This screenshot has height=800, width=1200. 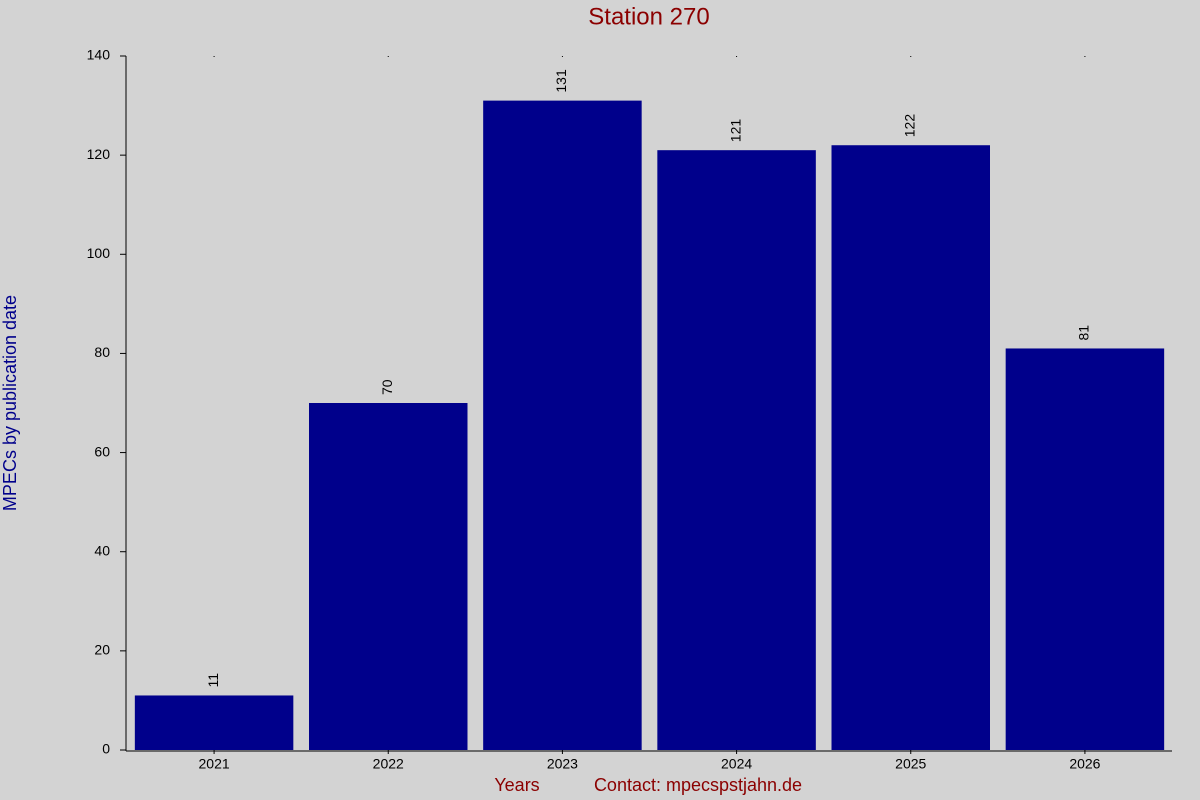 What do you see at coordinates (909, 126) in the screenshot?
I see `value-label: 122` at bounding box center [909, 126].